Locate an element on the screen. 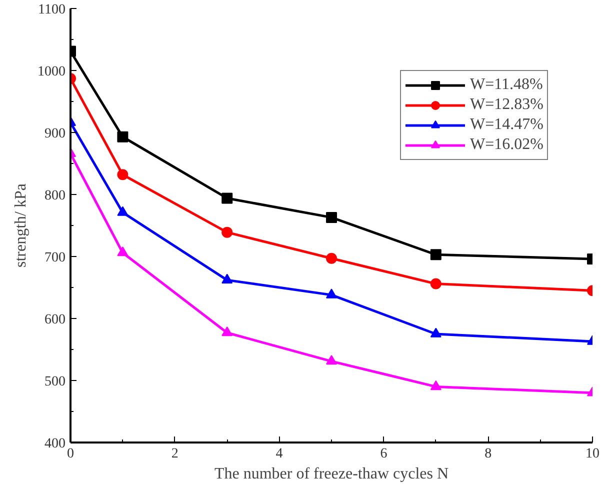 The width and height of the screenshot is (616, 496). y-tick-label: 900 is located at coordinates (55, 134).